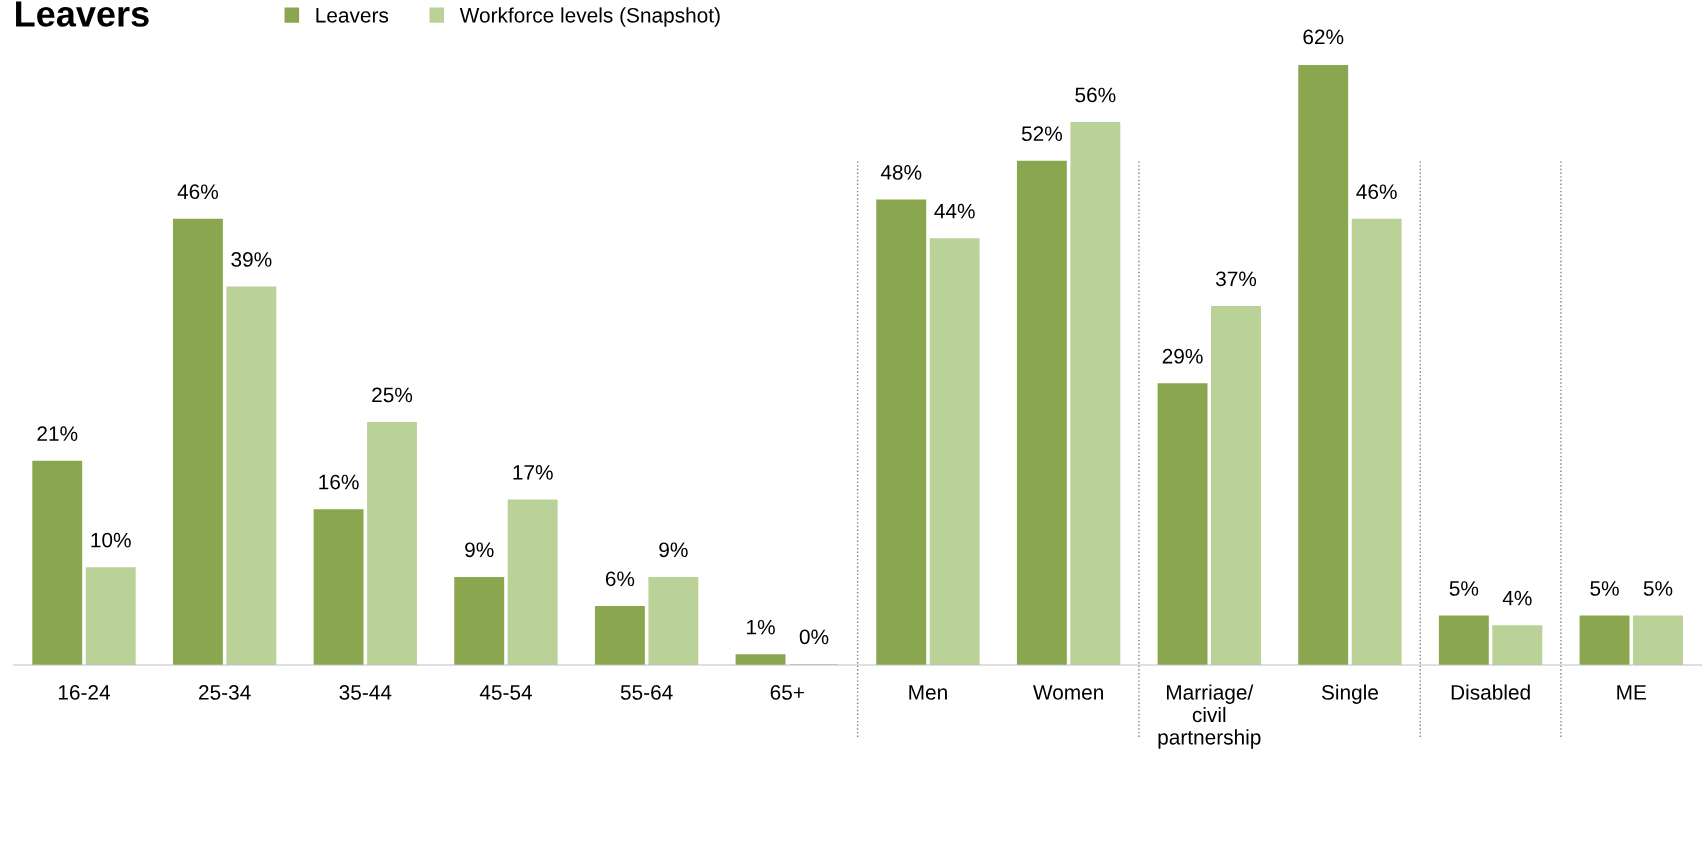 Image resolution: width=1705 pixels, height=845 pixels. What do you see at coordinates (1209, 716) in the screenshot?
I see `x-tick-label: Marriage/ civil partnership` at bounding box center [1209, 716].